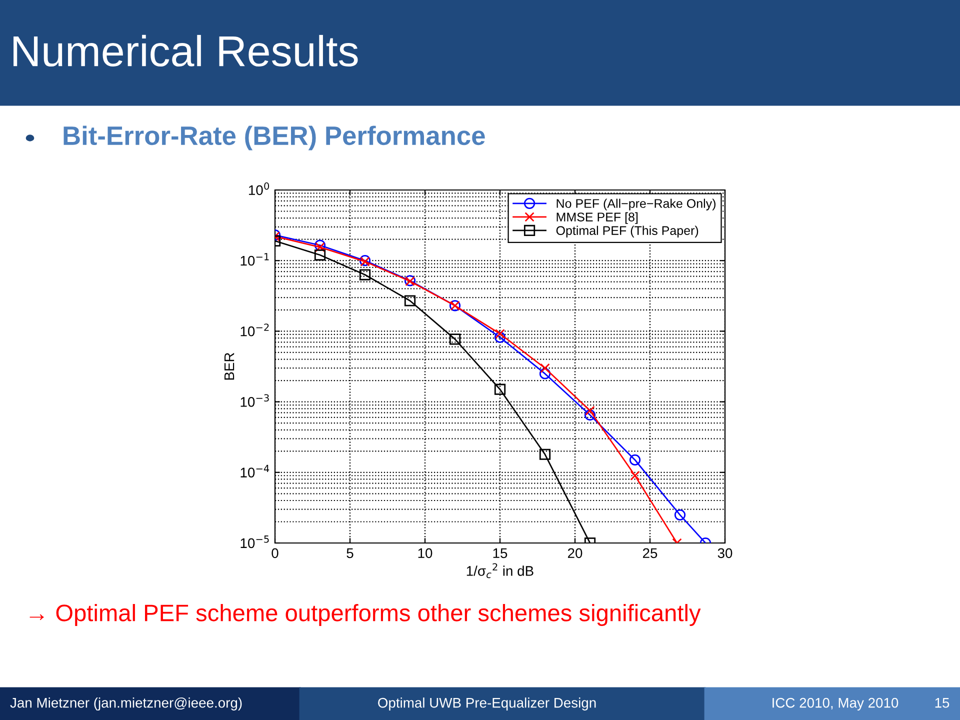 The height and width of the screenshot is (720, 960). What do you see at coordinates (186, 50) in the screenshot?
I see `chart-title: Numerical Results` at bounding box center [186, 50].